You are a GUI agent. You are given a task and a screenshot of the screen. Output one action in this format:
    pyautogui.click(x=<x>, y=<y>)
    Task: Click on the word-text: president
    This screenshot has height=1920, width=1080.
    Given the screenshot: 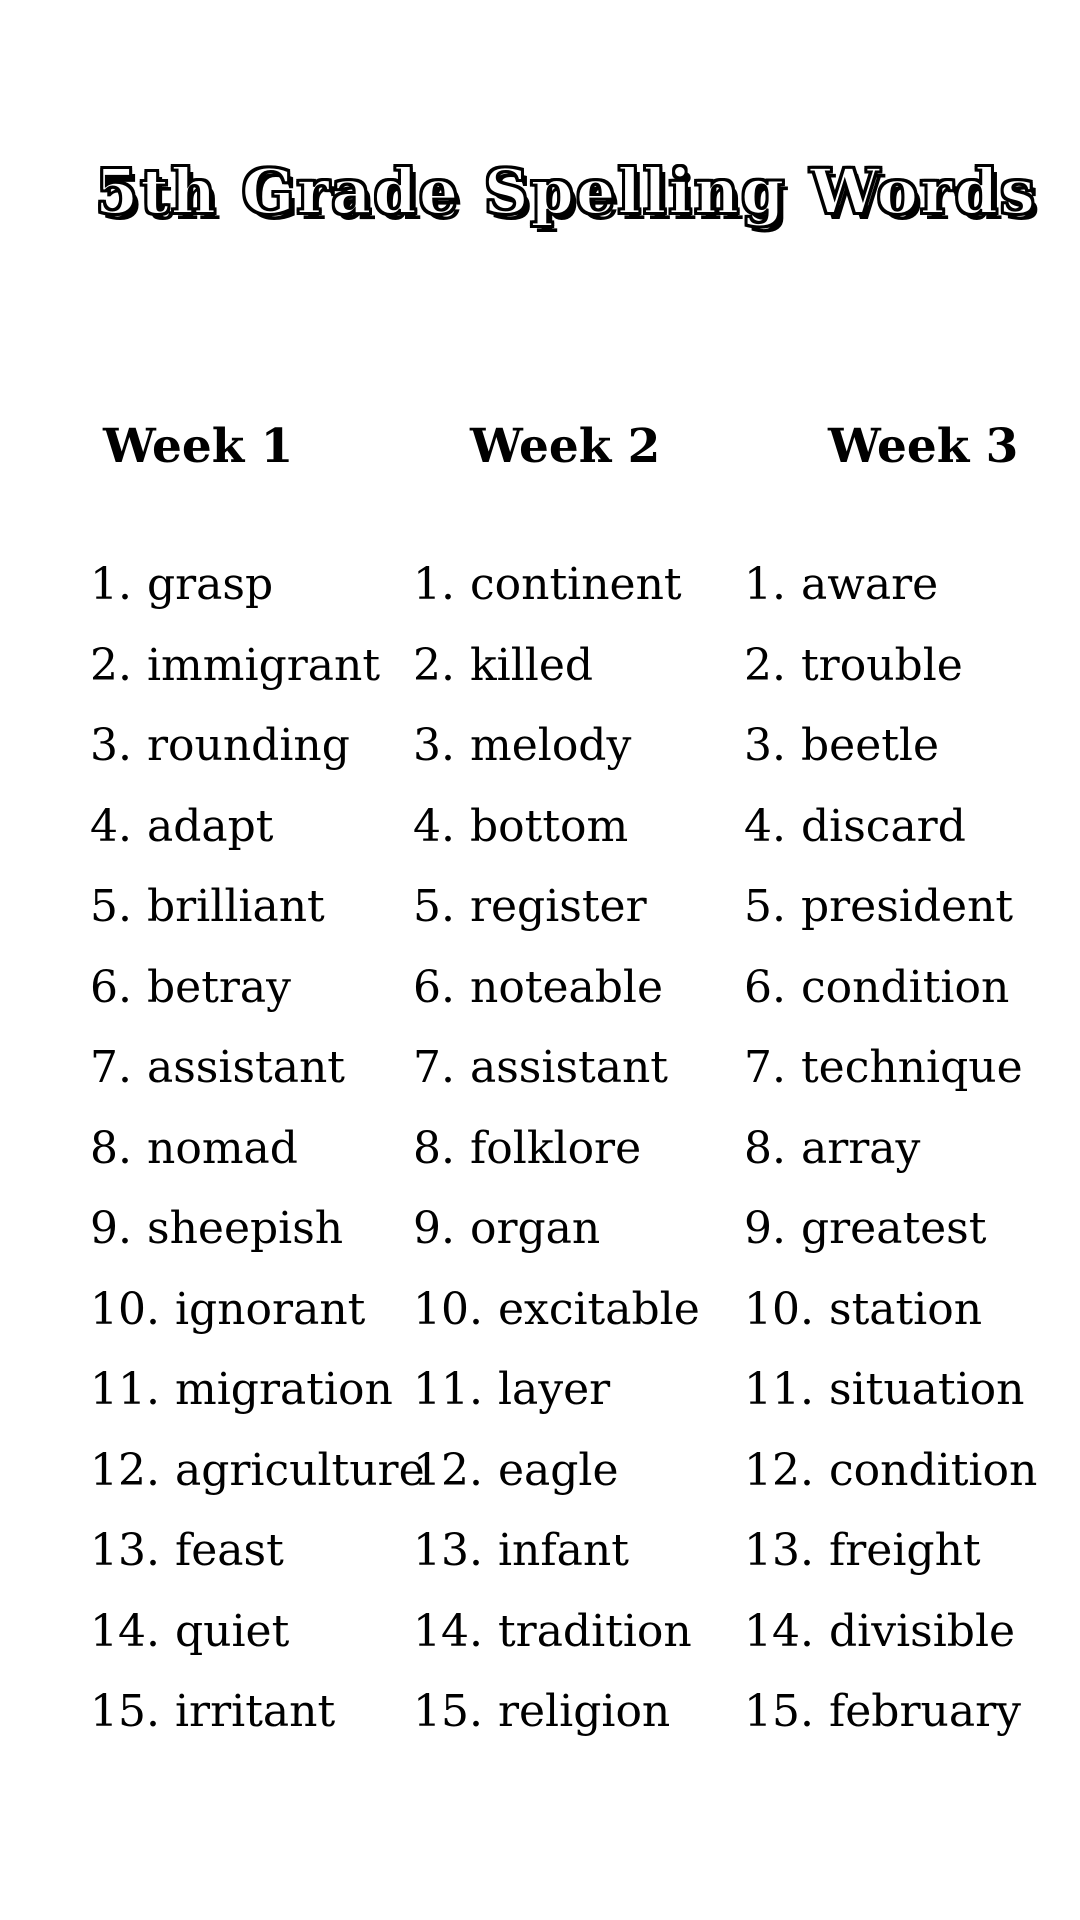 What is the action you would take?
    pyautogui.click(x=907, y=906)
    